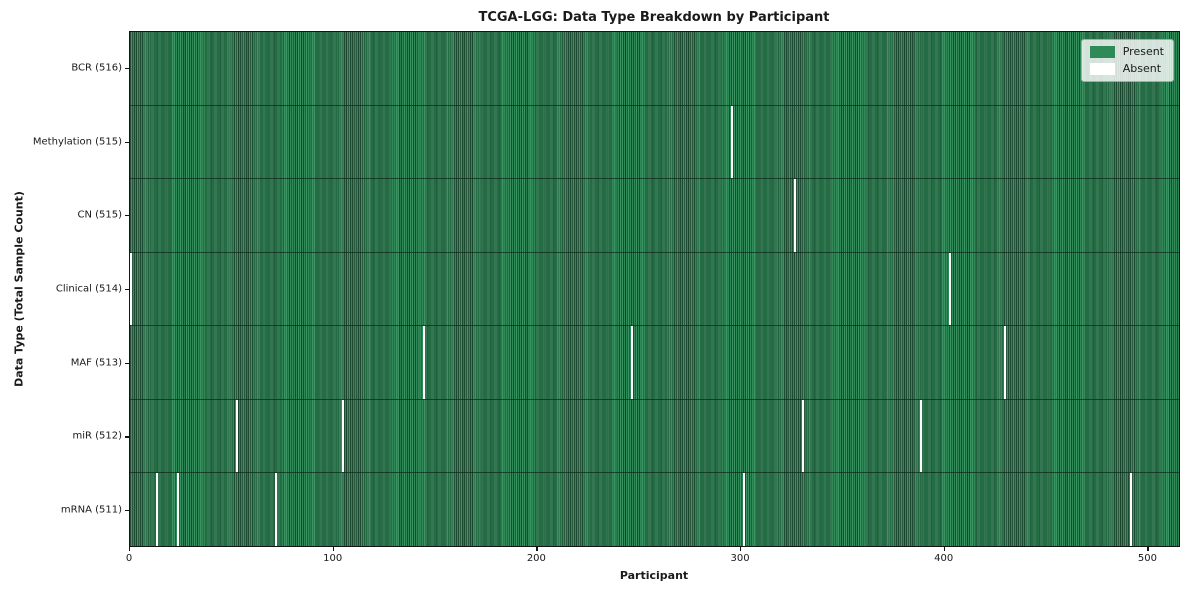 This screenshot has height=600, width=1200. What do you see at coordinates (97, 436) in the screenshot?
I see `y-tick-label: miR (512)` at bounding box center [97, 436].